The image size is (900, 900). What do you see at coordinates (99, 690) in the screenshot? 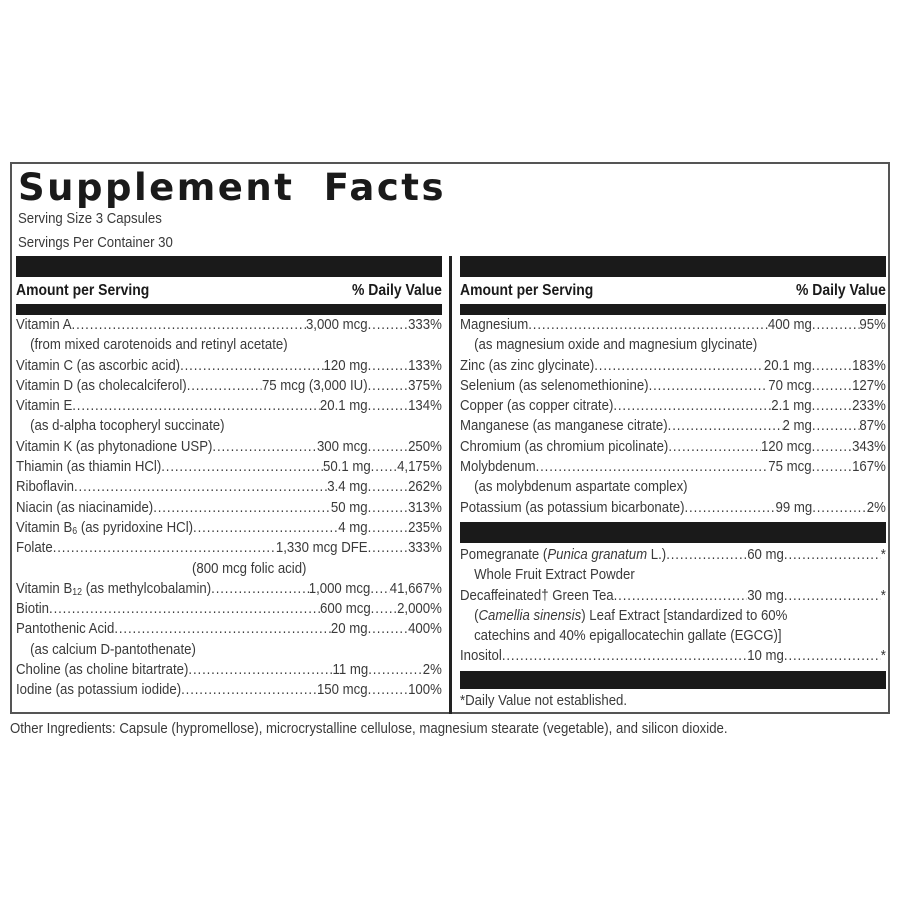
I see `nutrient-name: Iodine (as potassium iodide)` at bounding box center [99, 690].